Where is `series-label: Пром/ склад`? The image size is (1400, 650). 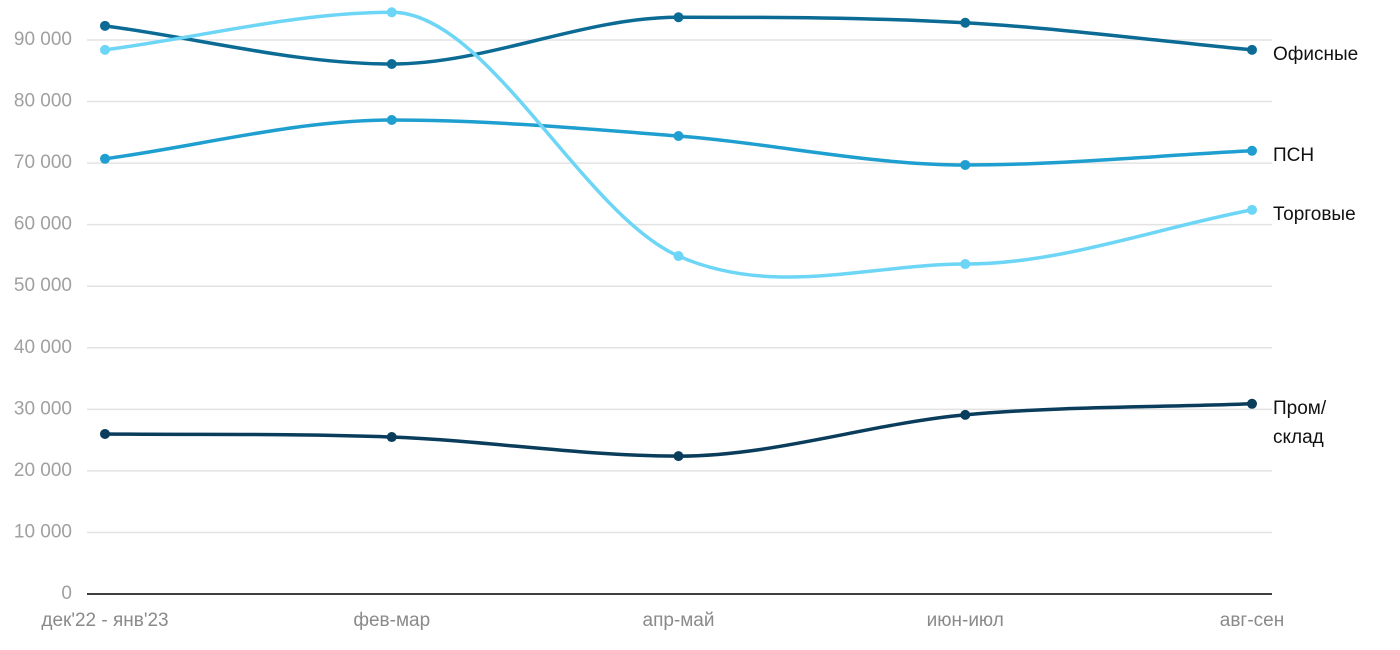 series-label: Пром/ склад is located at coordinates (1300, 422).